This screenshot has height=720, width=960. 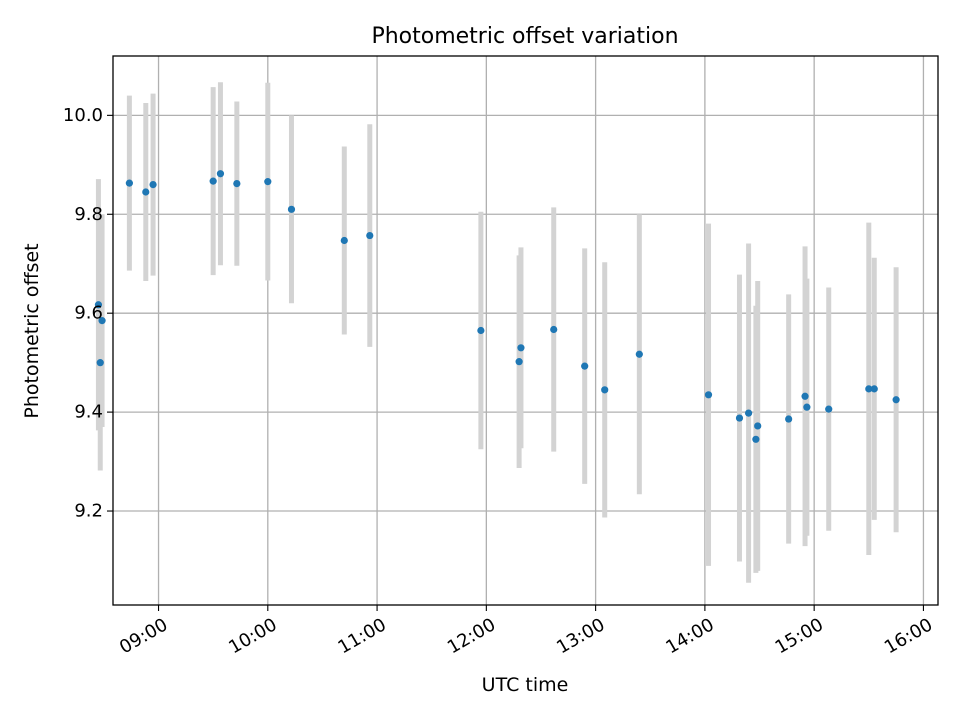 I want to click on y-tick-label: 10.0, so click(x=83, y=115).